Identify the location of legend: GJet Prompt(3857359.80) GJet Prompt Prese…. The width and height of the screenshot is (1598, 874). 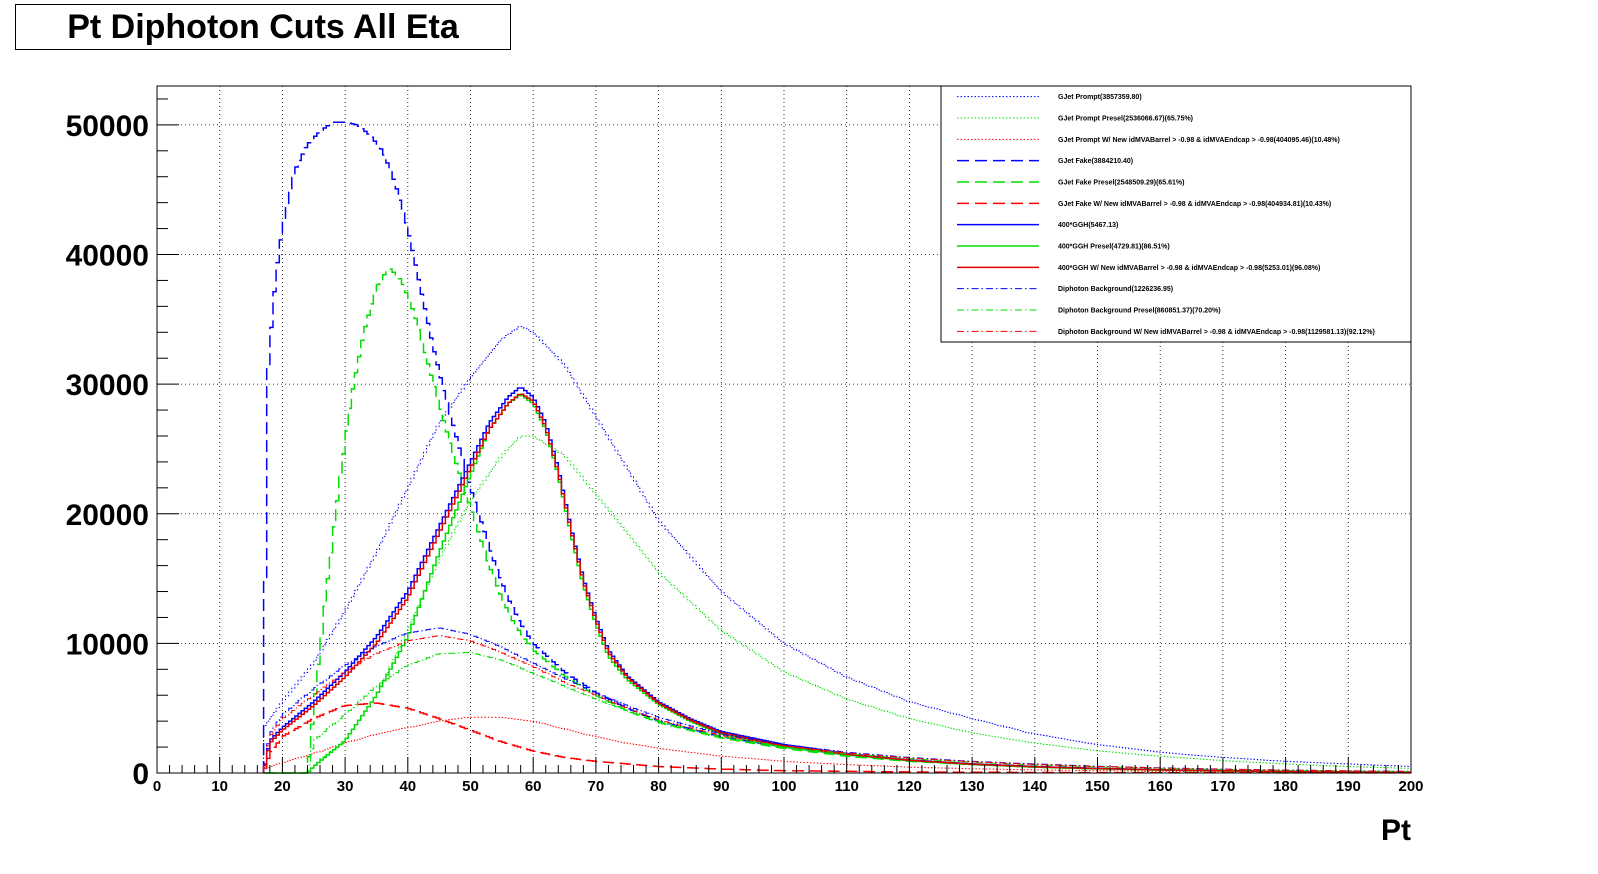
(1176, 214).